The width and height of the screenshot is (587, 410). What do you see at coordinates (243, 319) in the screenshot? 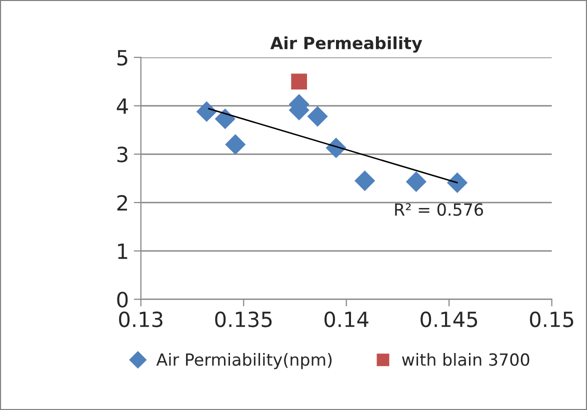
I see `x-tick-label: 0.135` at bounding box center [243, 319].